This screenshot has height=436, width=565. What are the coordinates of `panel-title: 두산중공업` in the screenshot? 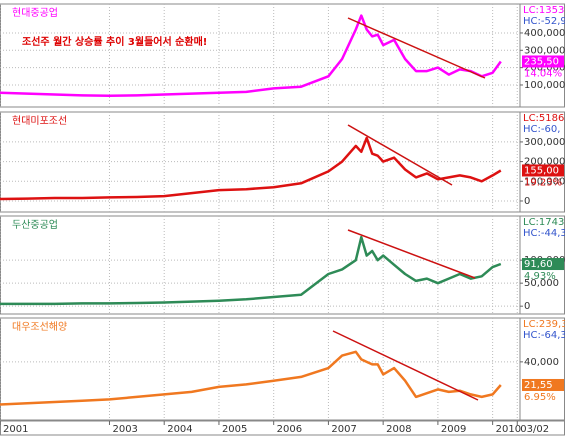 It's located at (35, 224).